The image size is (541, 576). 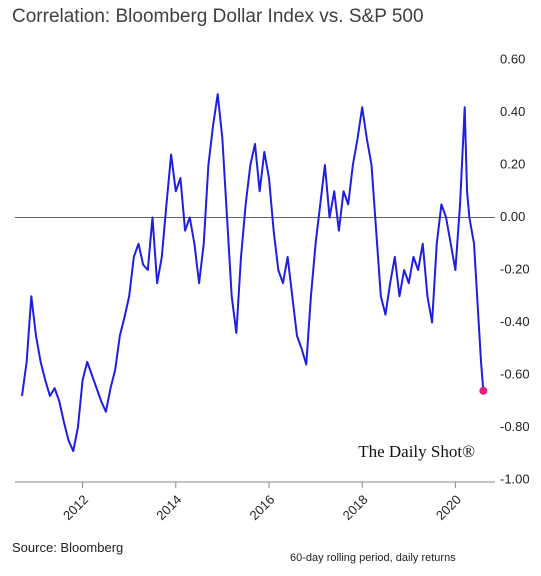 What do you see at coordinates (515, 426) in the screenshot?
I see `y-tick-label: -0.80` at bounding box center [515, 426].